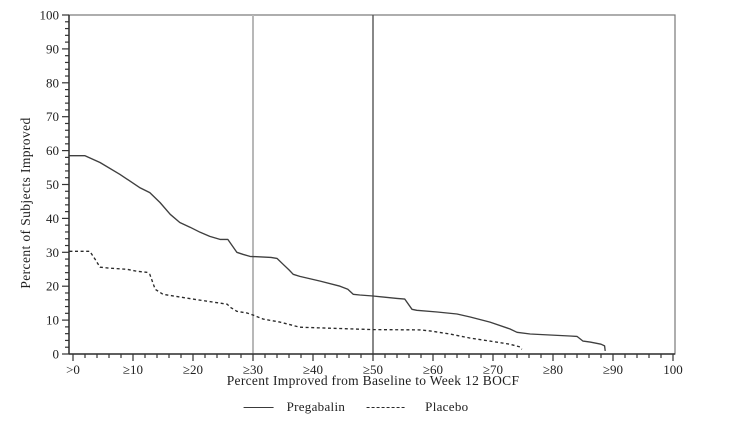  I want to click on svg-text: ≥80, so click(553, 369).